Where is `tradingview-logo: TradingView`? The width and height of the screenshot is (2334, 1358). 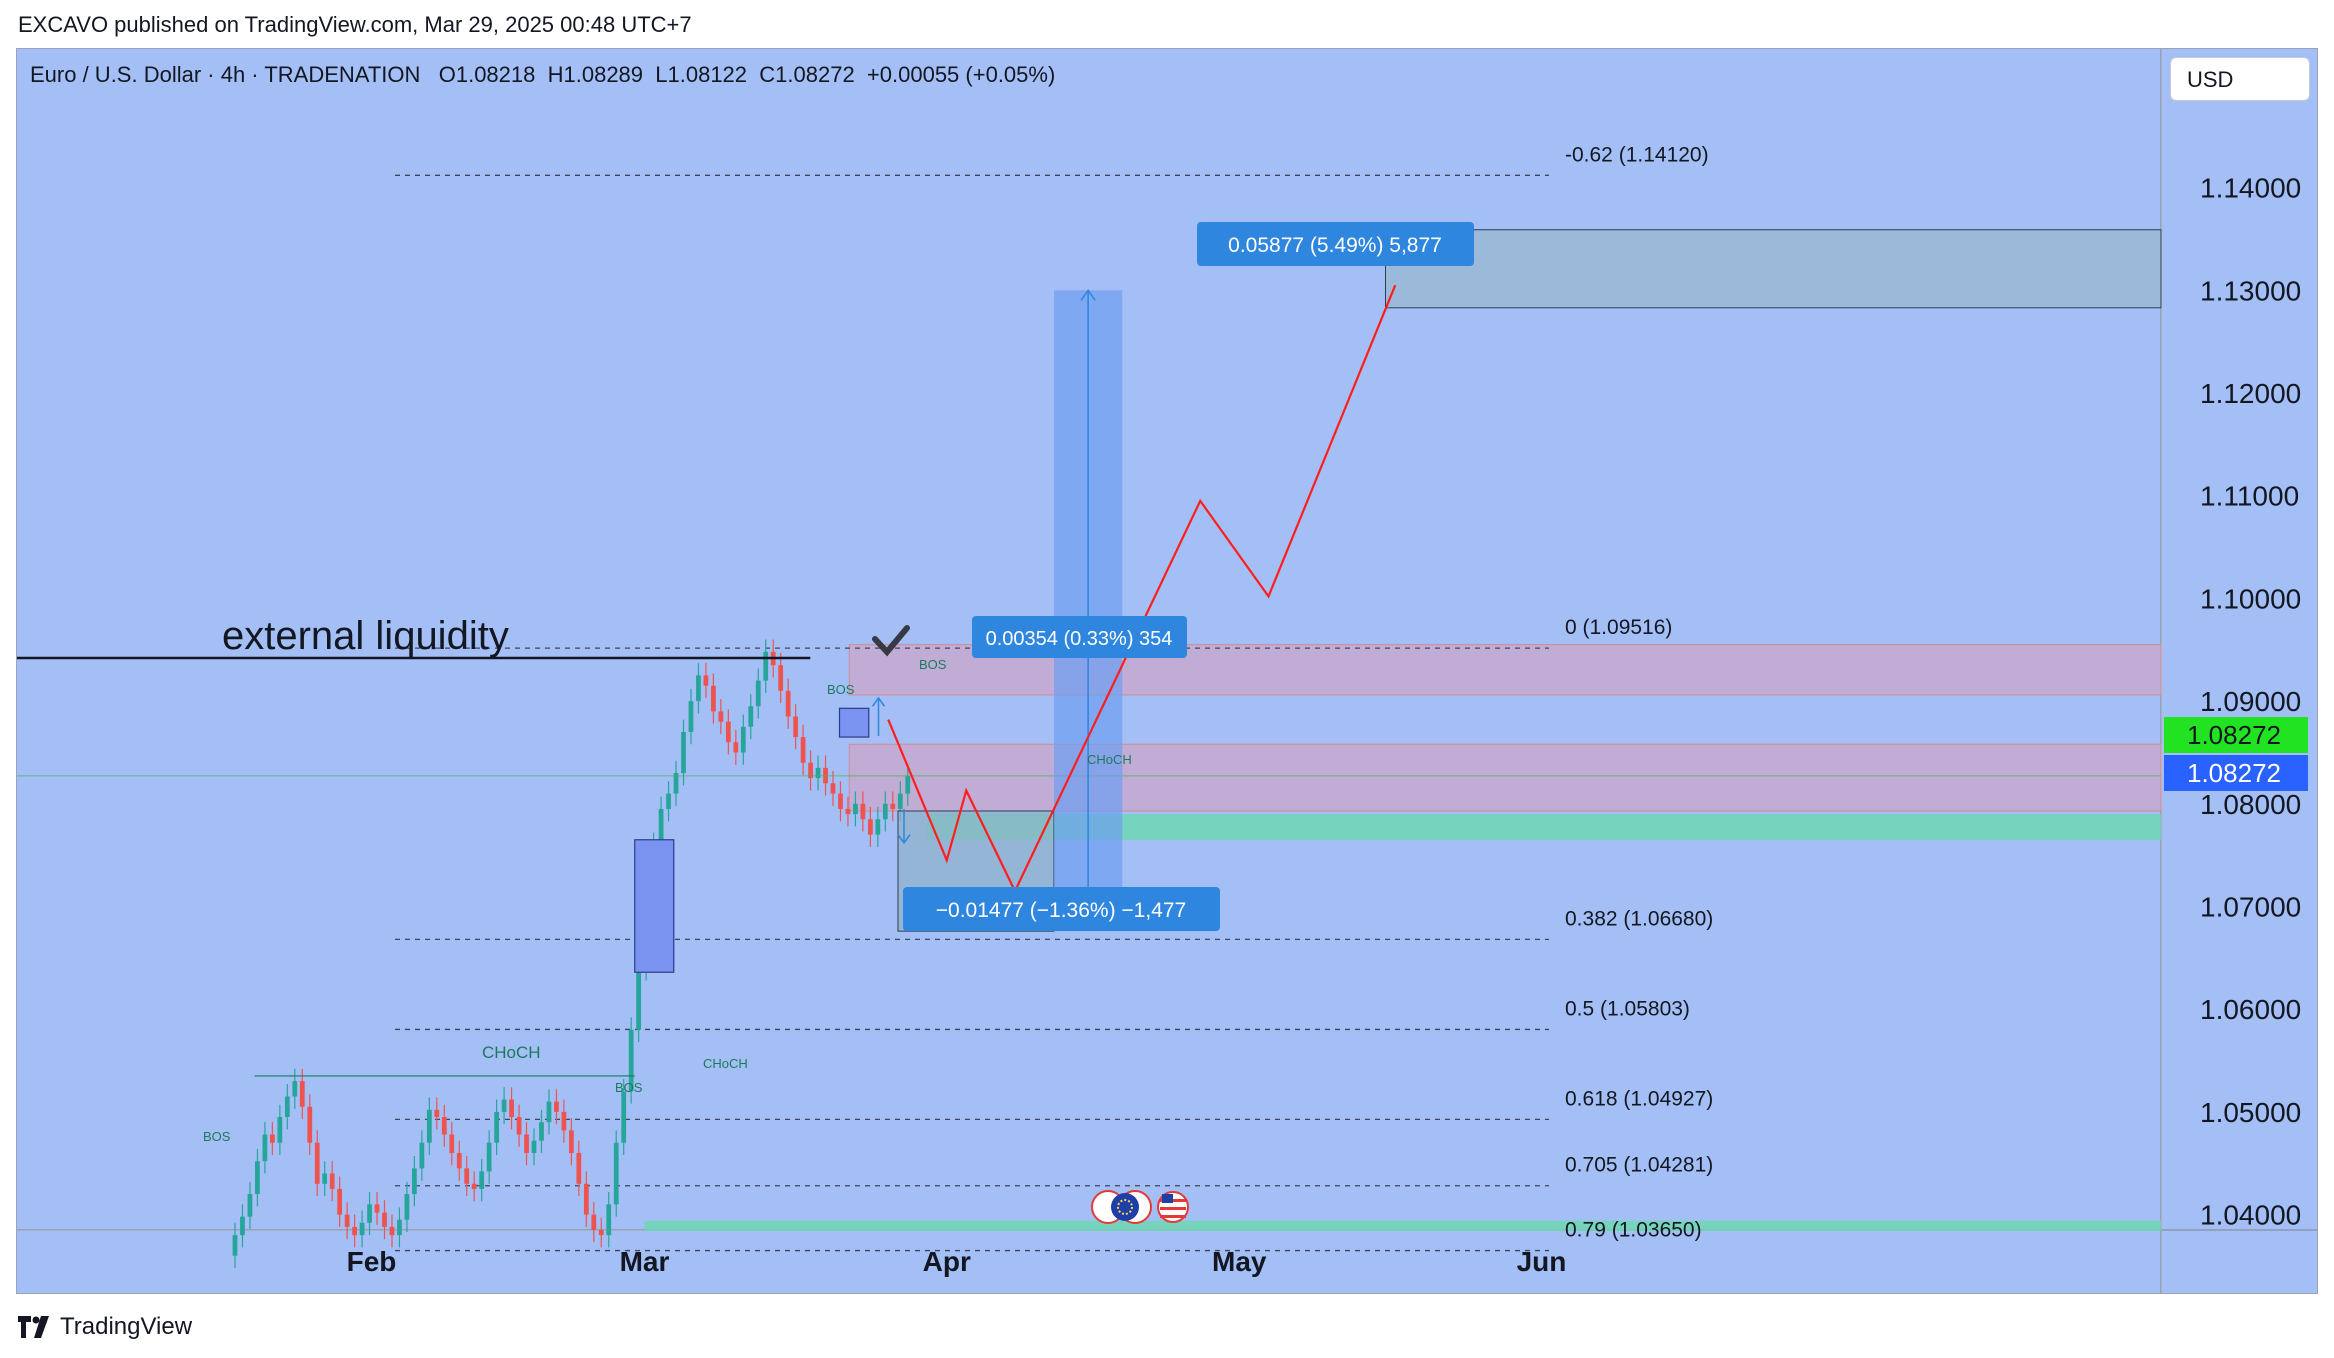 tradingview-logo: TradingView is located at coordinates (105, 1327).